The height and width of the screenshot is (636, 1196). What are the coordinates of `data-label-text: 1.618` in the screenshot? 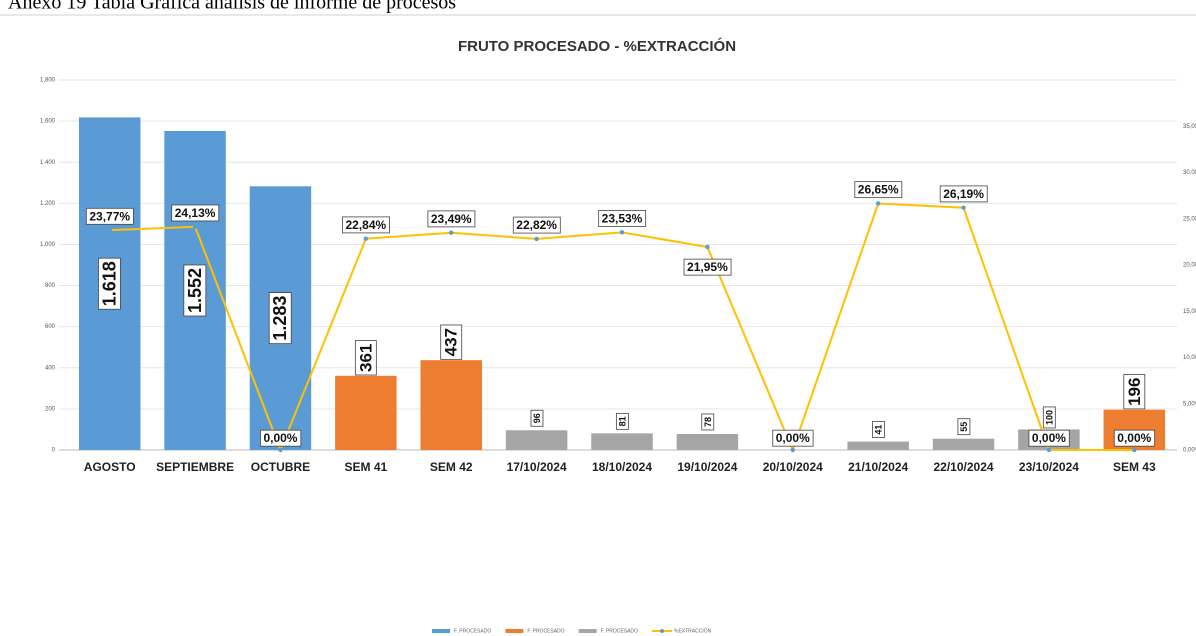 It's located at (109, 283).